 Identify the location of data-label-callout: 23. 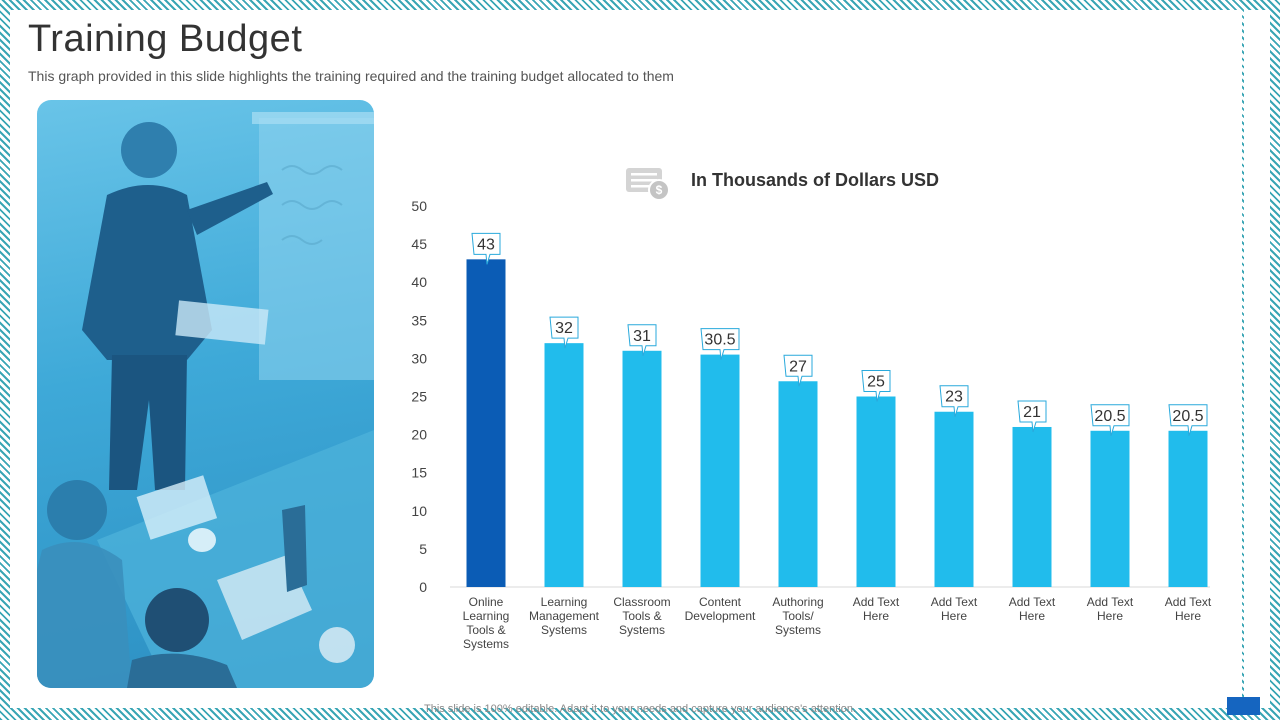
(954, 401).